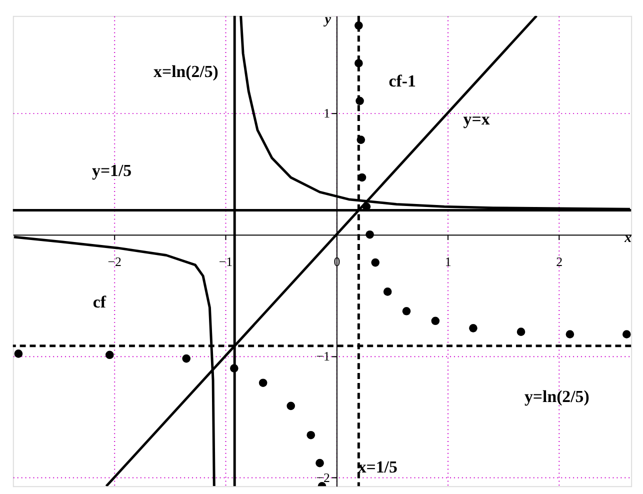 This screenshot has width=643, height=494. What do you see at coordinates (628, 238) in the screenshot?
I see `x-axis-title: x` at bounding box center [628, 238].